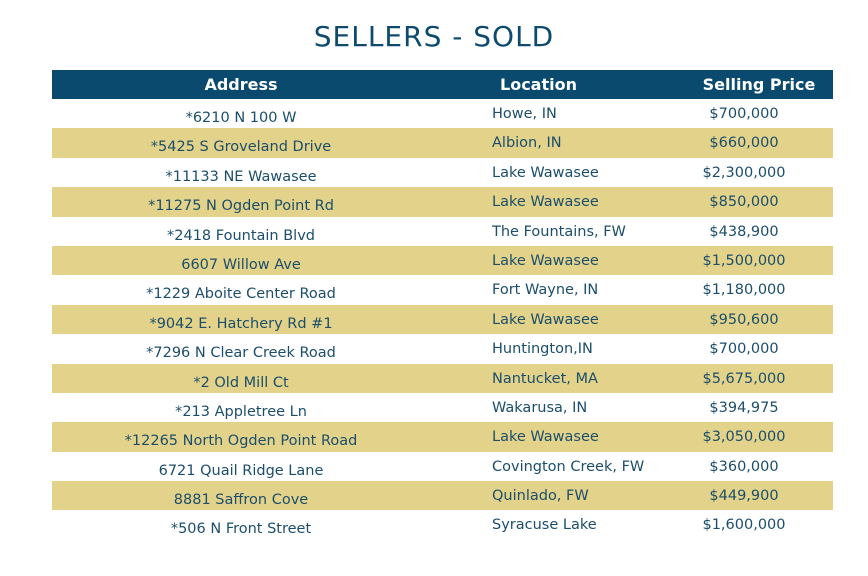 The image size is (868, 576). I want to click on header-address: Address, so click(241, 84).